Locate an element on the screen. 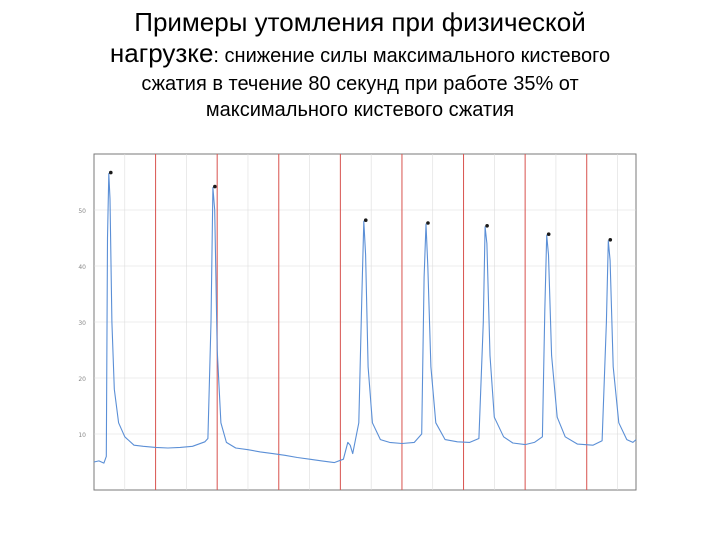  y-tick-label: 30 is located at coordinates (82, 323).